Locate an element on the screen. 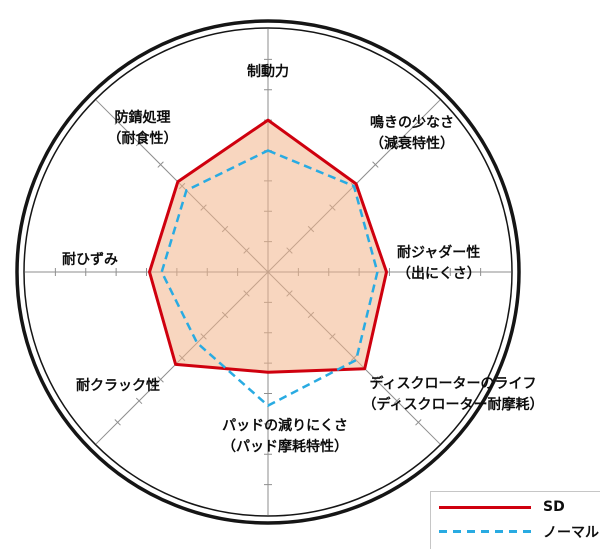 This screenshot has height=549, width=600. axis-label-line: （減衰特性） is located at coordinates (412, 144).